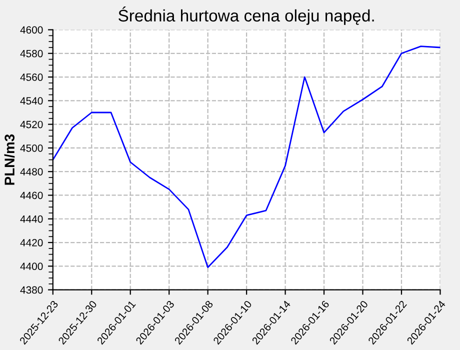 This screenshot has width=460, height=350. I want to click on y-tick-label: 4420, so click(31, 242).